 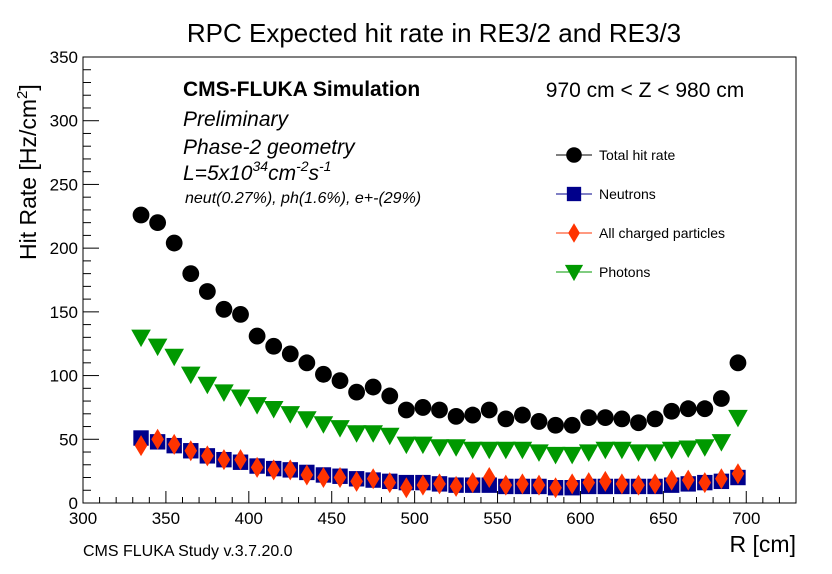 What do you see at coordinates (64, 121) in the screenshot?
I see `y-tick-label: 300` at bounding box center [64, 121].